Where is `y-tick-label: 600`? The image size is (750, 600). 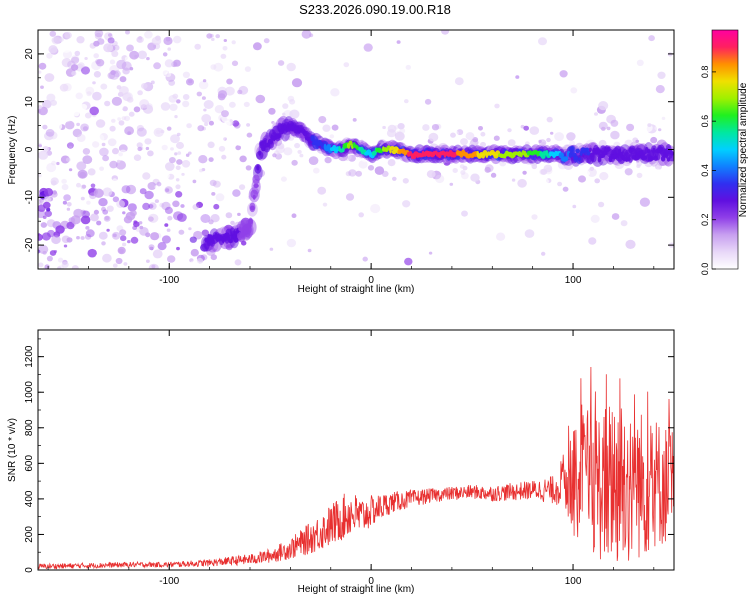 y-tick-label: 600 is located at coordinates (29, 463).